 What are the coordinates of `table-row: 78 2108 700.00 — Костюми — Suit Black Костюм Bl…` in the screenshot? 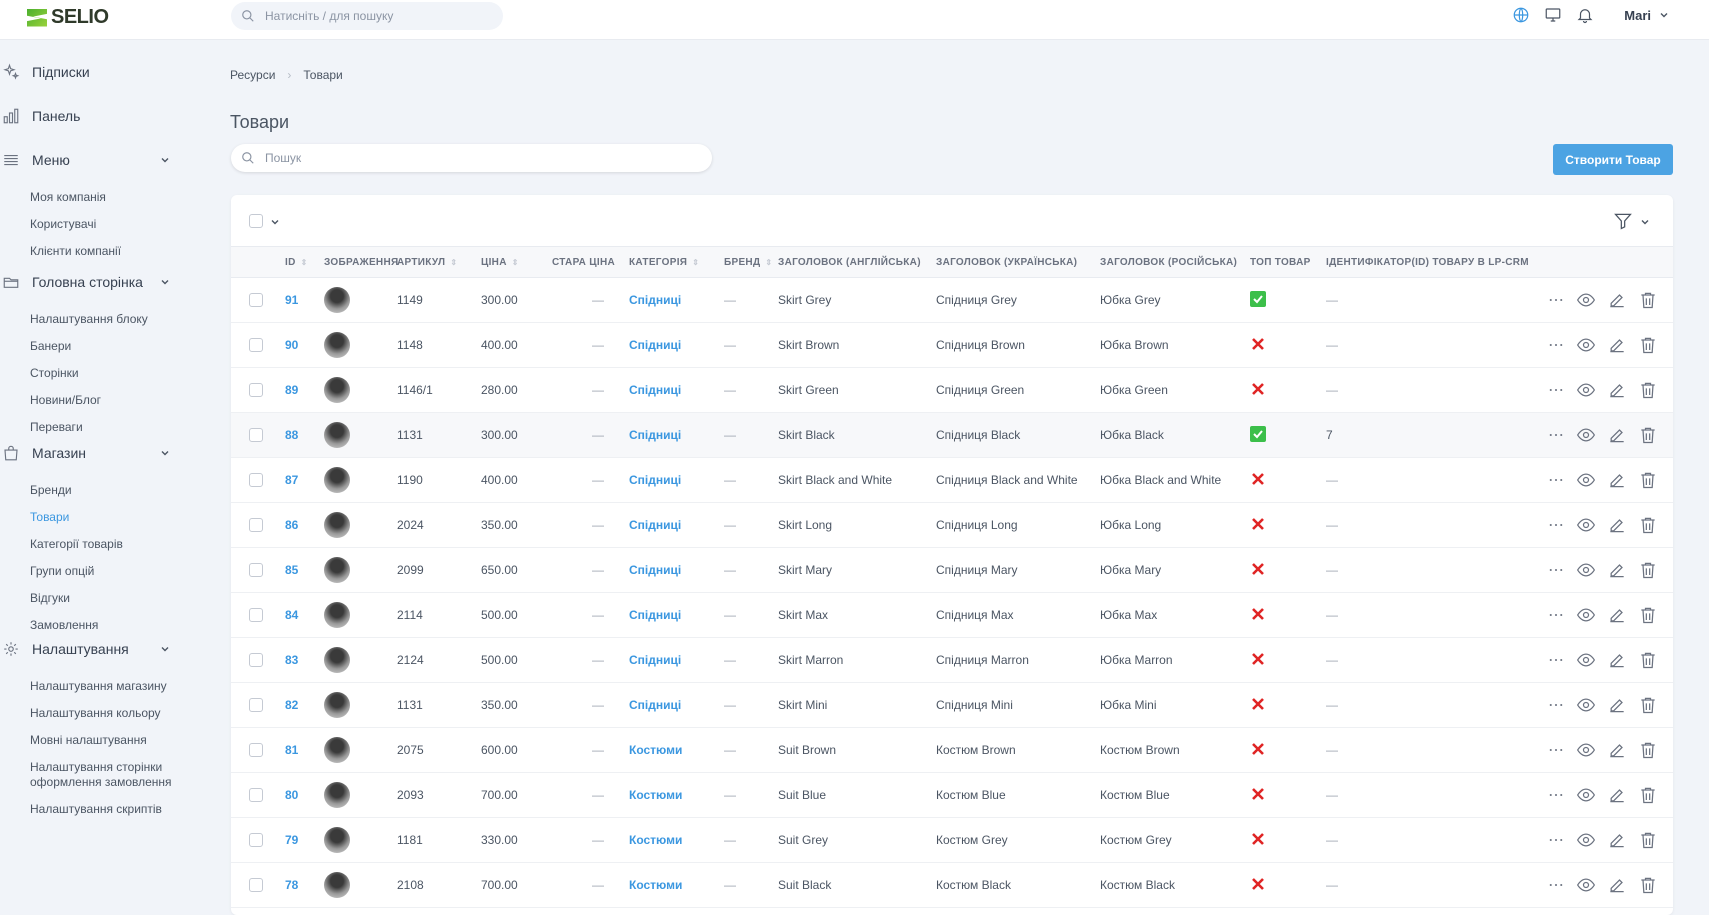 It's located at (952, 885).